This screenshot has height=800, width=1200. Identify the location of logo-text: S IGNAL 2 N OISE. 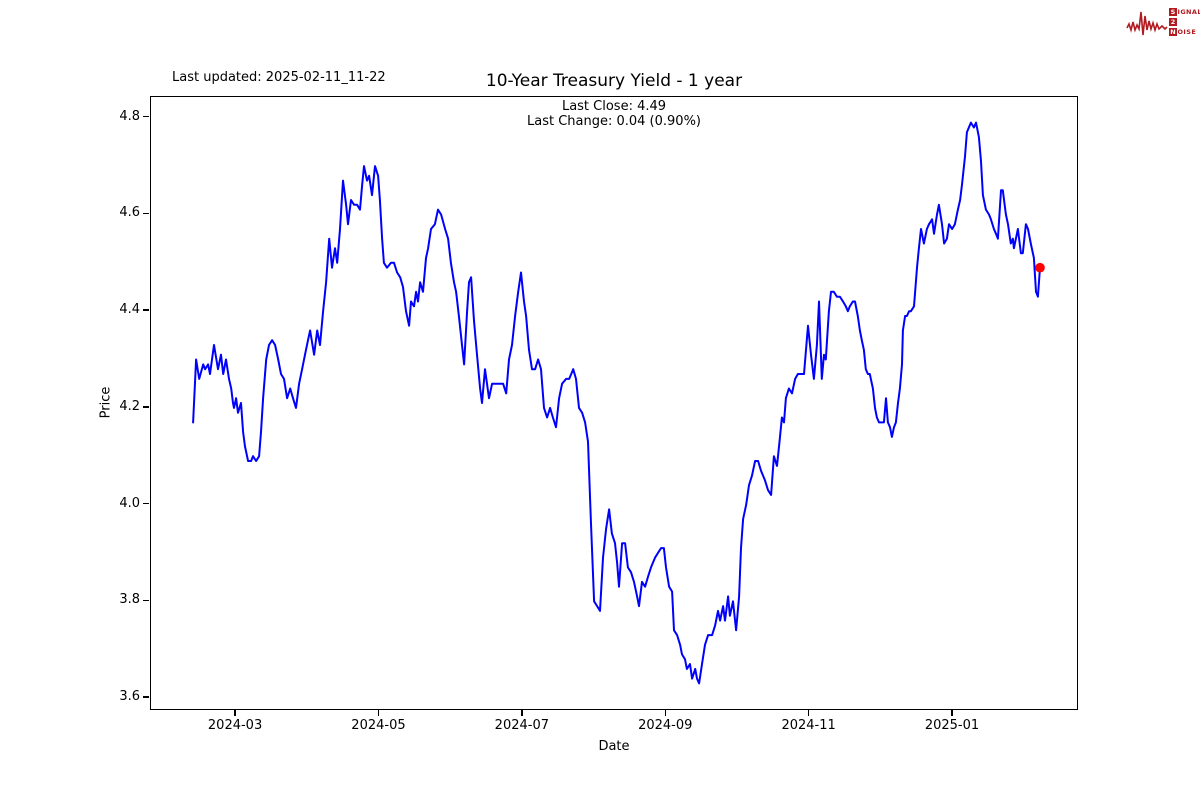
(1184, 22).